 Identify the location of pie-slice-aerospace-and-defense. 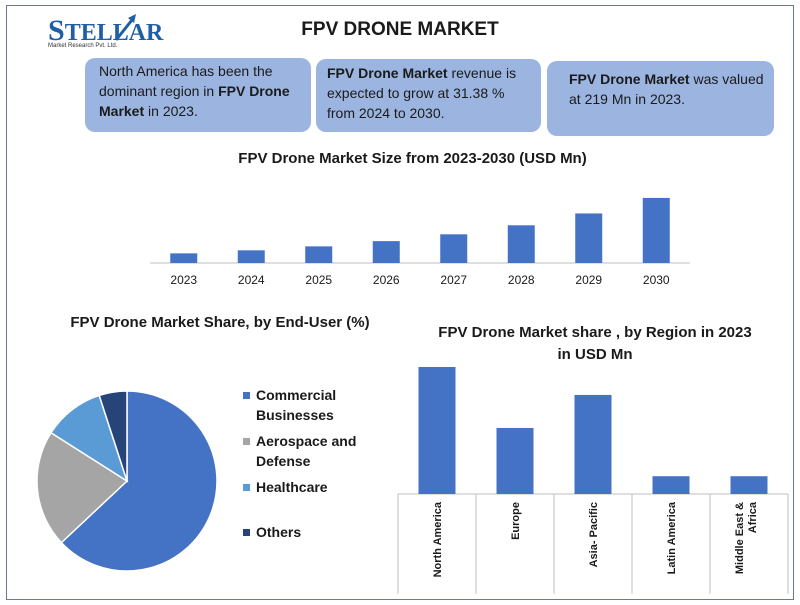
(82, 487).